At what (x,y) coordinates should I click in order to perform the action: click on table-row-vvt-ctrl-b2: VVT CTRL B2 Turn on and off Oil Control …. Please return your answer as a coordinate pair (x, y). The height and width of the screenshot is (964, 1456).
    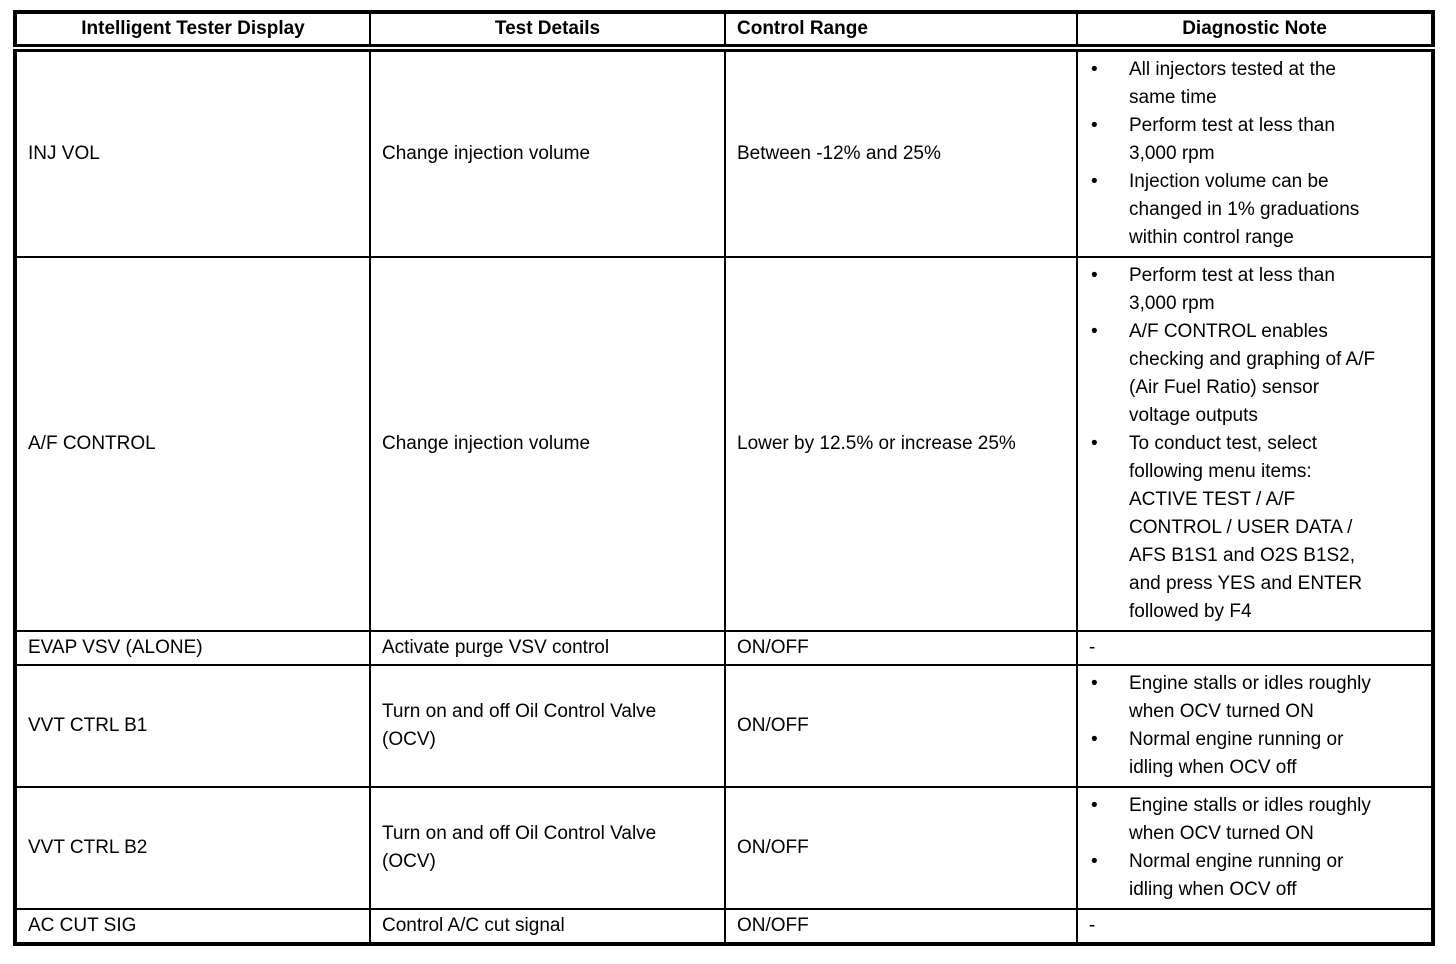
    Looking at the image, I should click on (724, 848).